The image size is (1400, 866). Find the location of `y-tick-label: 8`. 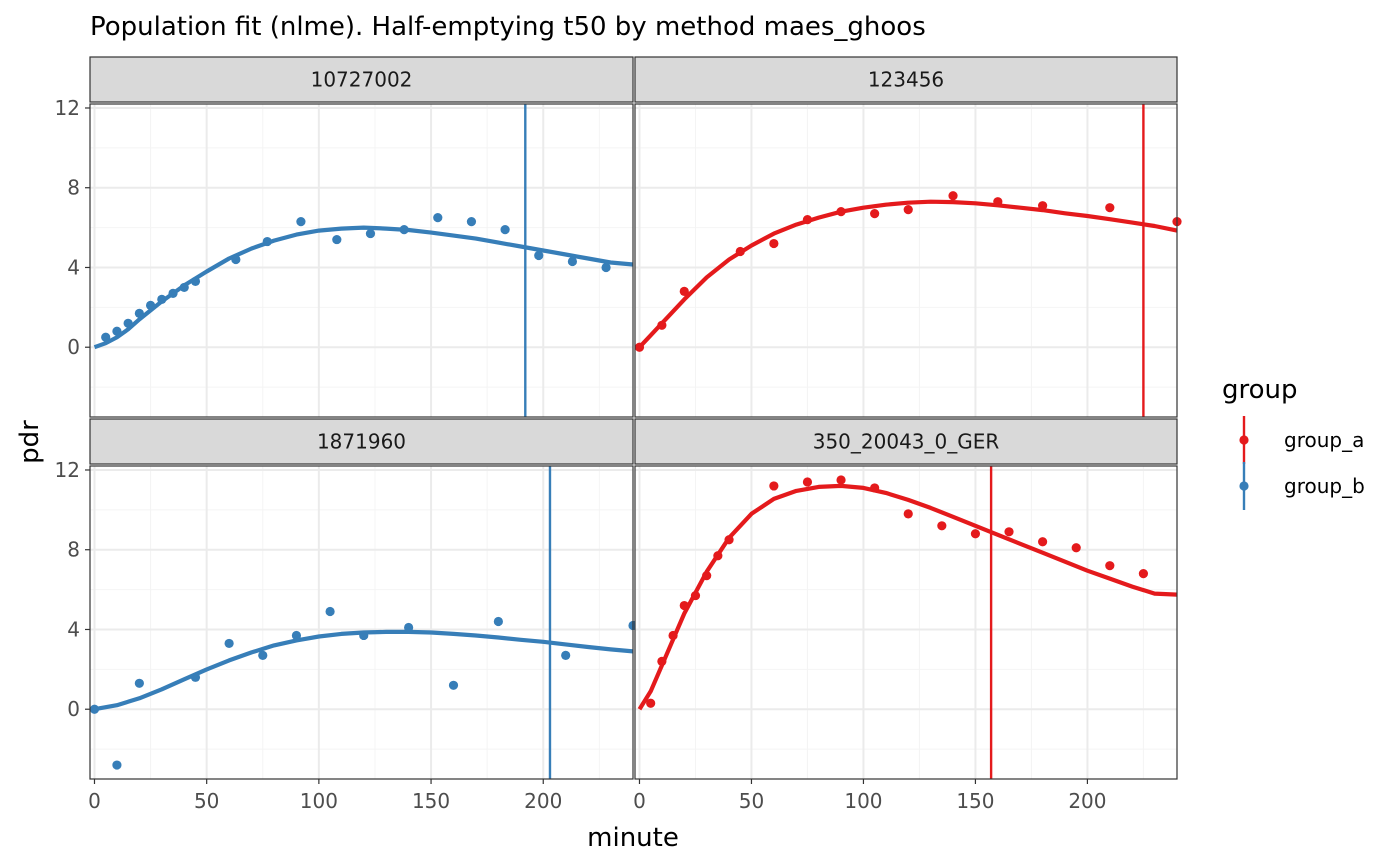

y-tick-label: 8 is located at coordinates (73, 188).